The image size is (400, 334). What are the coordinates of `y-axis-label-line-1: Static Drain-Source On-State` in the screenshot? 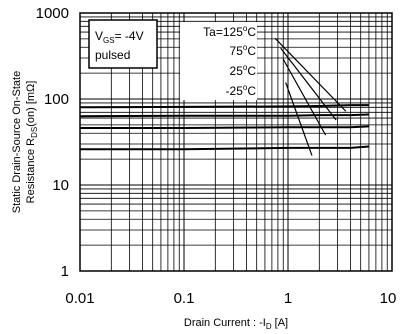 It's located at (17, 142).